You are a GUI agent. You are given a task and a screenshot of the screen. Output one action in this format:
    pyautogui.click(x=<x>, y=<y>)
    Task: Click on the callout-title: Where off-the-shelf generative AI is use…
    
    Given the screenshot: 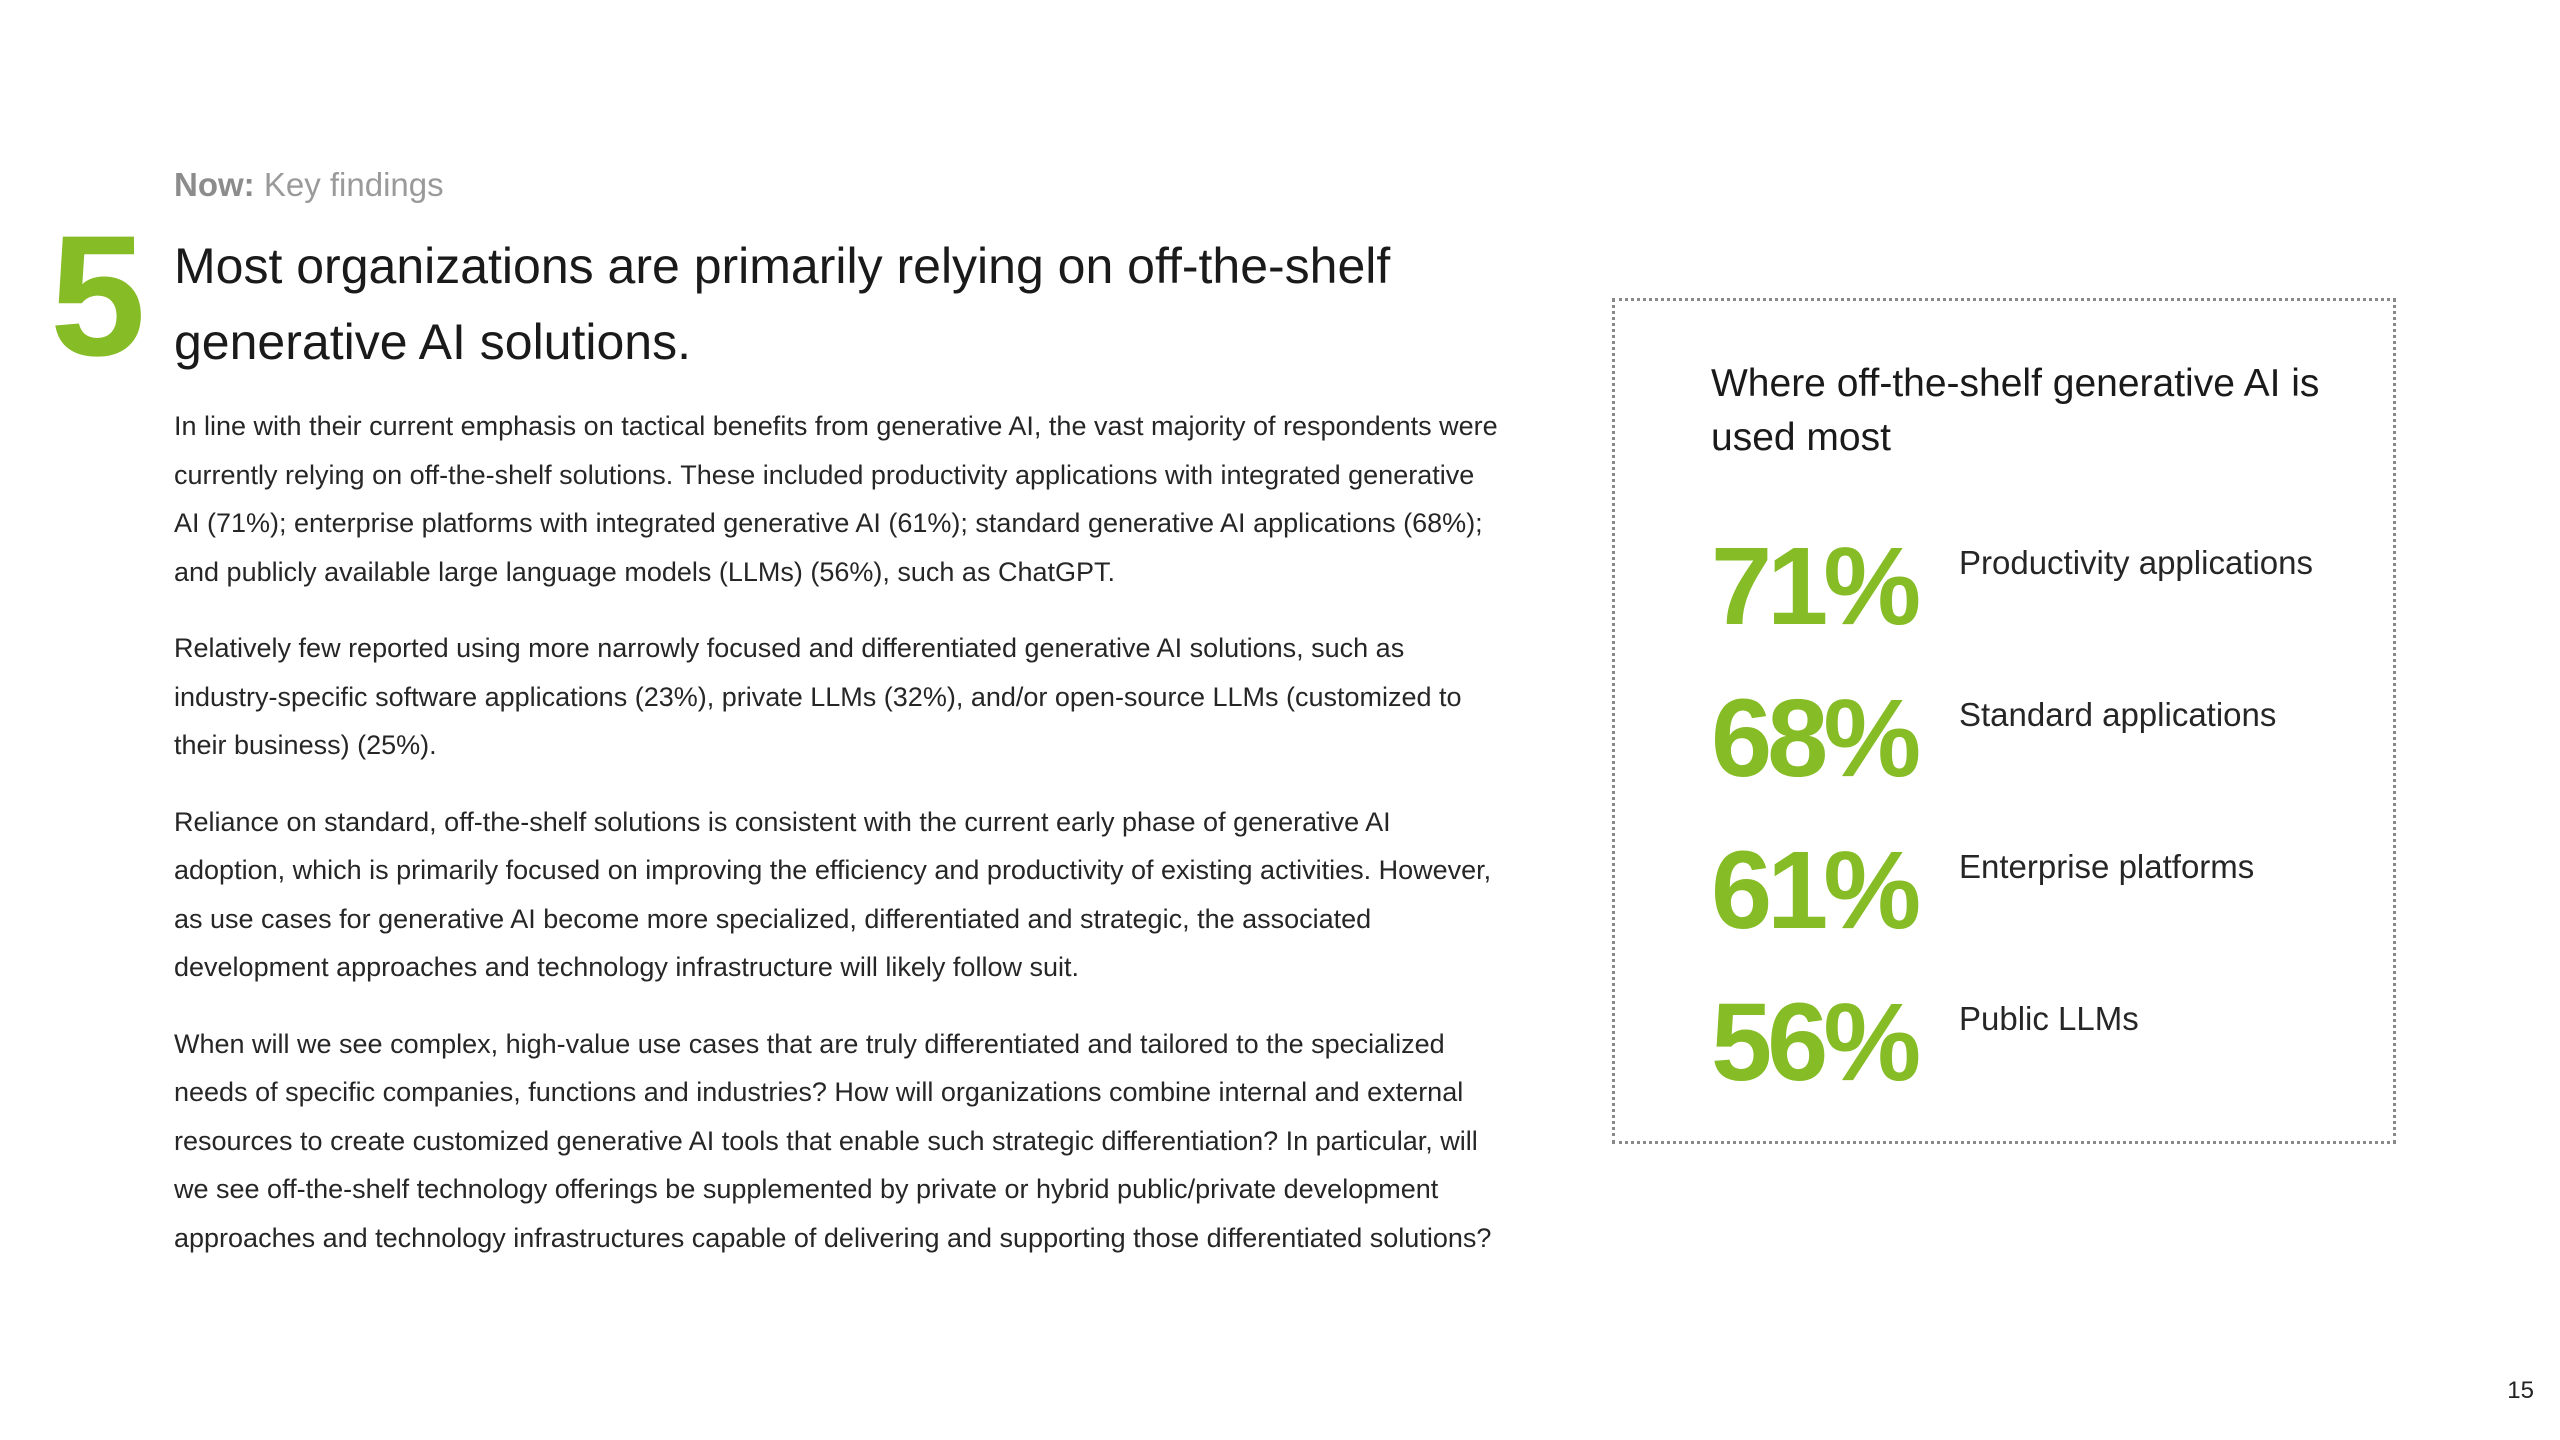 What is the action you would take?
    pyautogui.click(x=2015, y=410)
    